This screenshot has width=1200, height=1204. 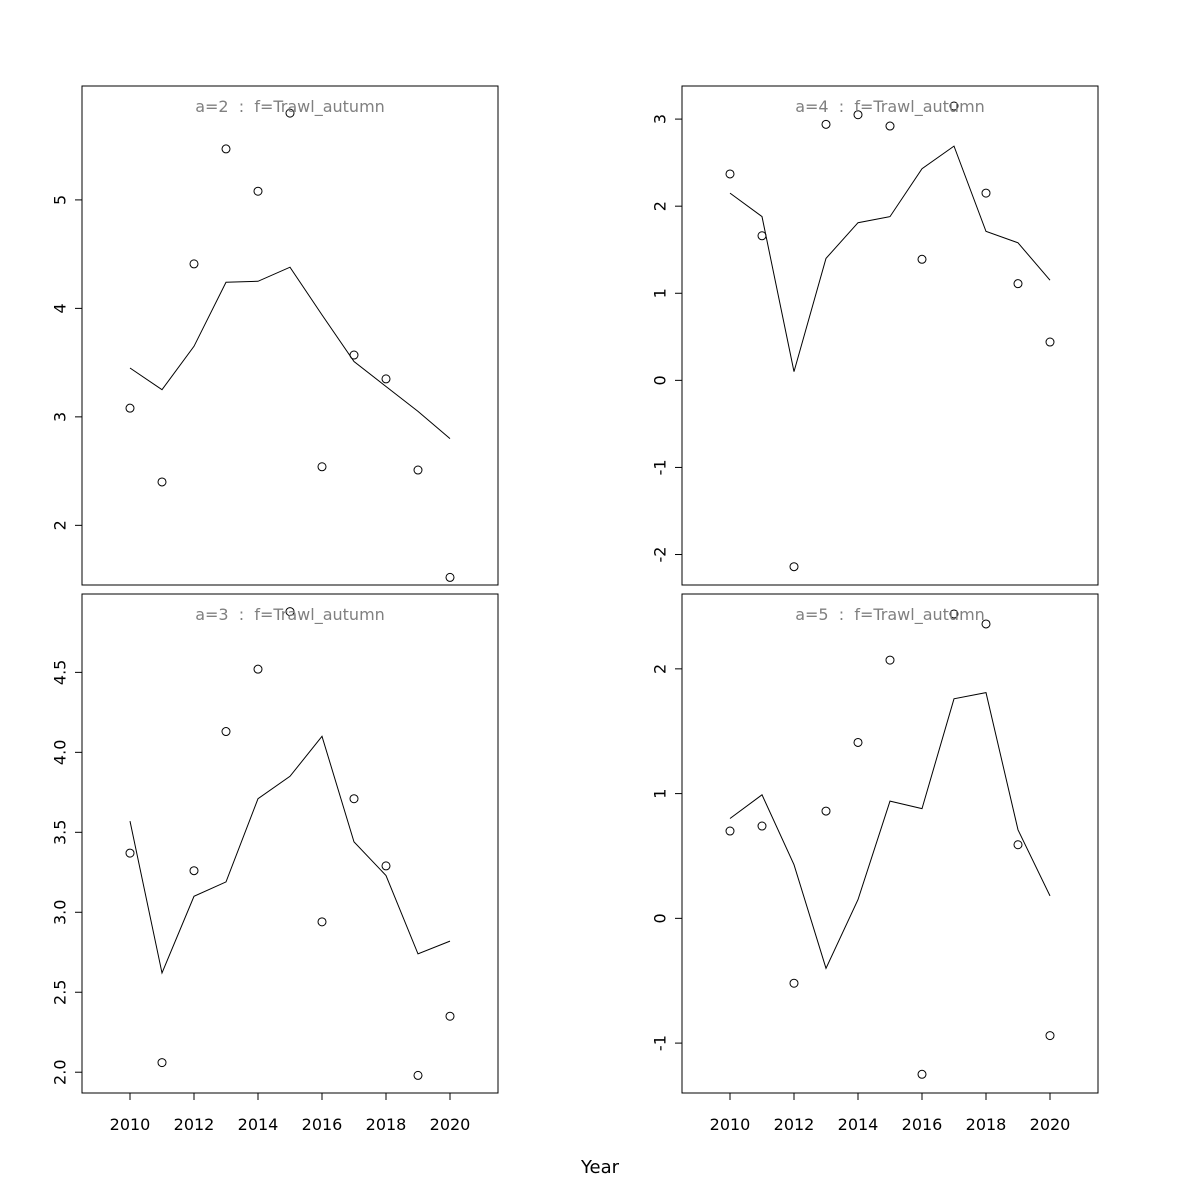 What do you see at coordinates (60, 308) in the screenshot?
I see `y-tick-label: 4` at bounding box center [60, 308].